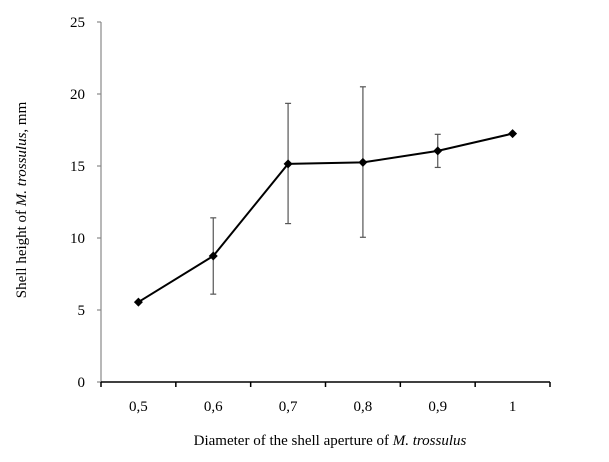  Describe the element at coordinates (77, 95) in the screenshot. I see `y-tick-label: 20` at that location.